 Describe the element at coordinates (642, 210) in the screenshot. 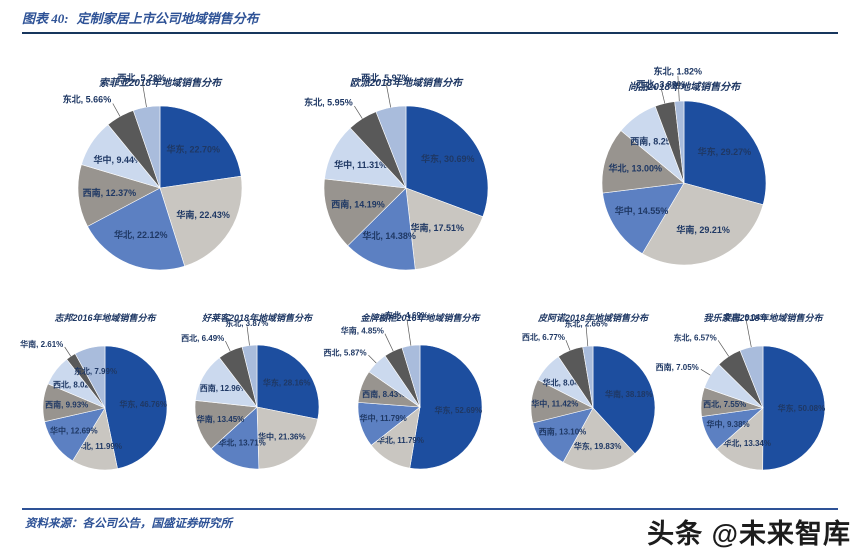

I see `slice-label: 华中, 14.55%` at that location.